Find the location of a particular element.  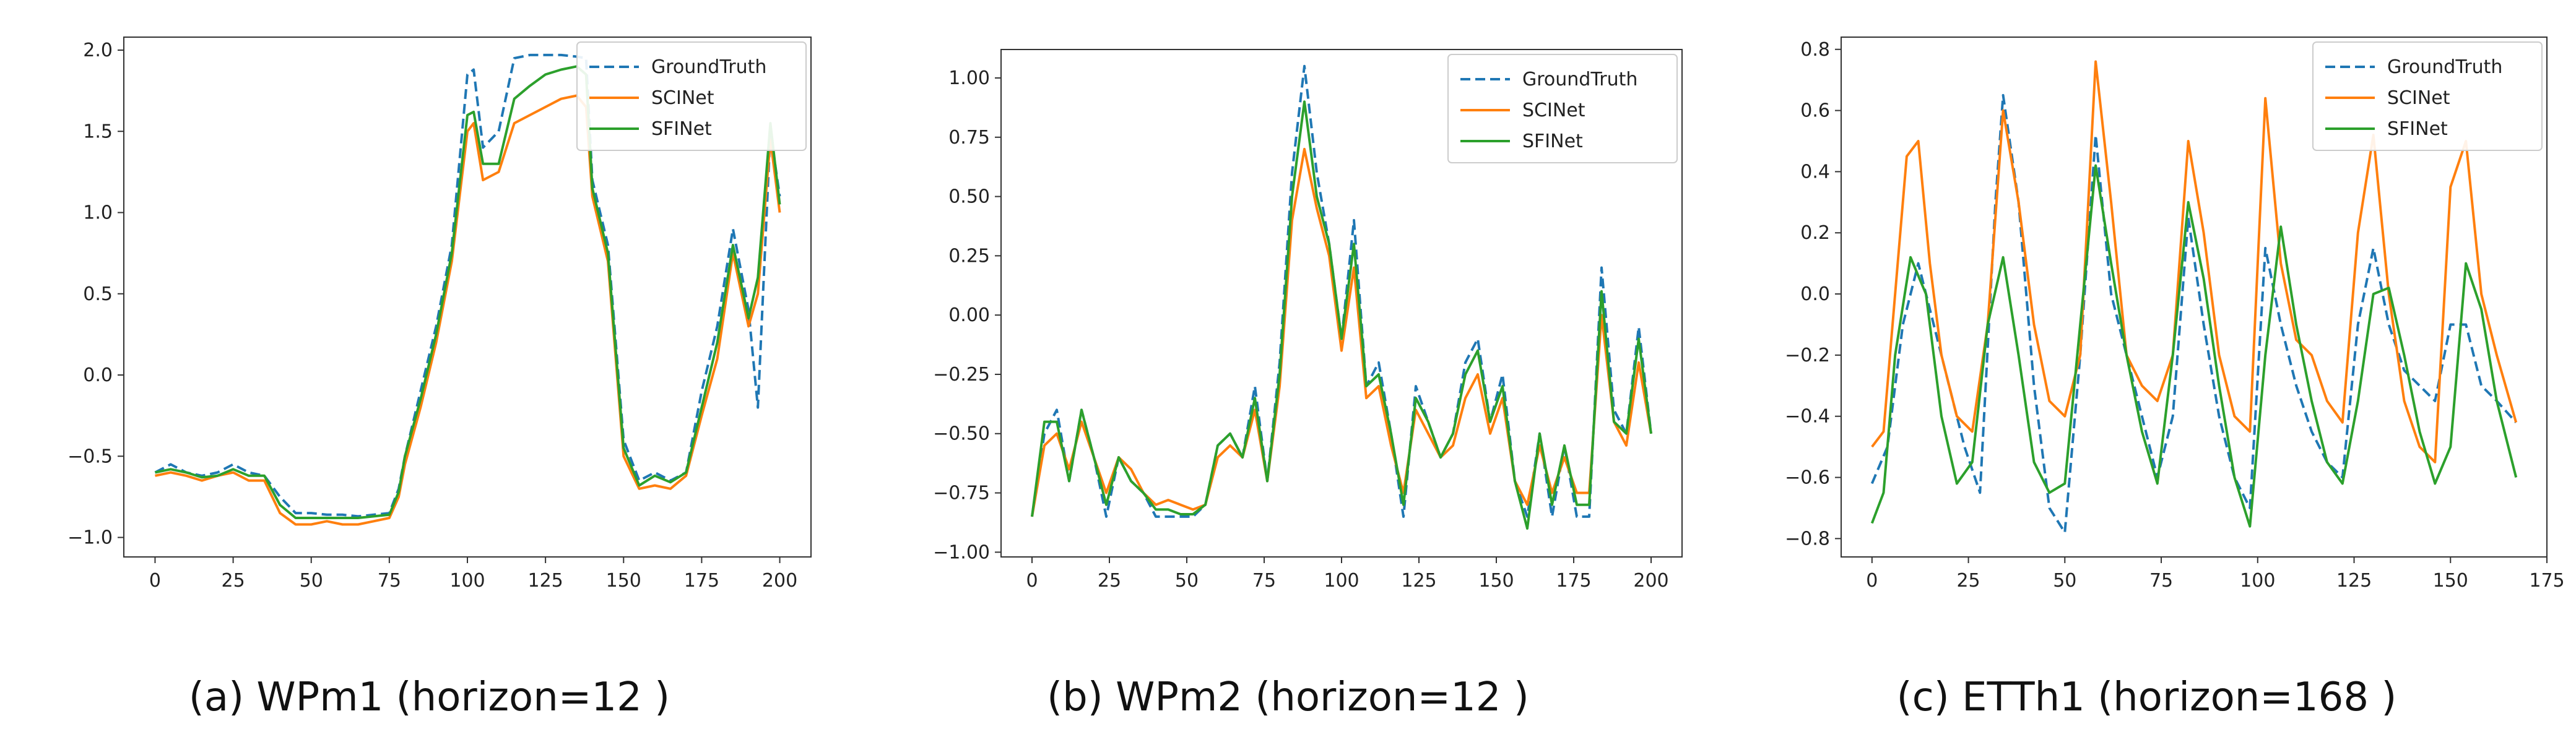

y-tick-label: −0.2 is located at coordinates (1807, 356).